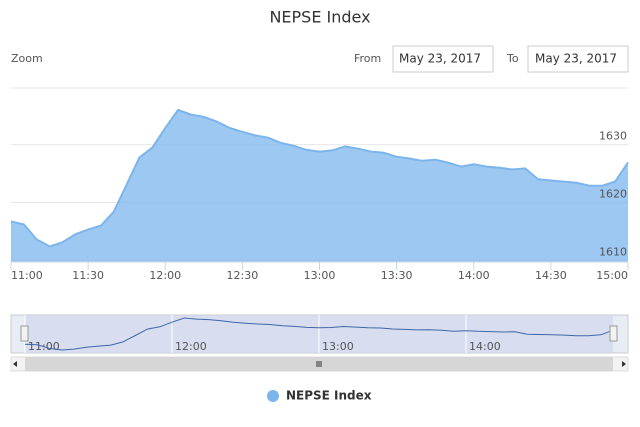 The height and width of the screenshot is (427, 640). Describe the element at coordinates (551, 275) in the screenshot. I see `x-tick-label: 14:30` at that location.